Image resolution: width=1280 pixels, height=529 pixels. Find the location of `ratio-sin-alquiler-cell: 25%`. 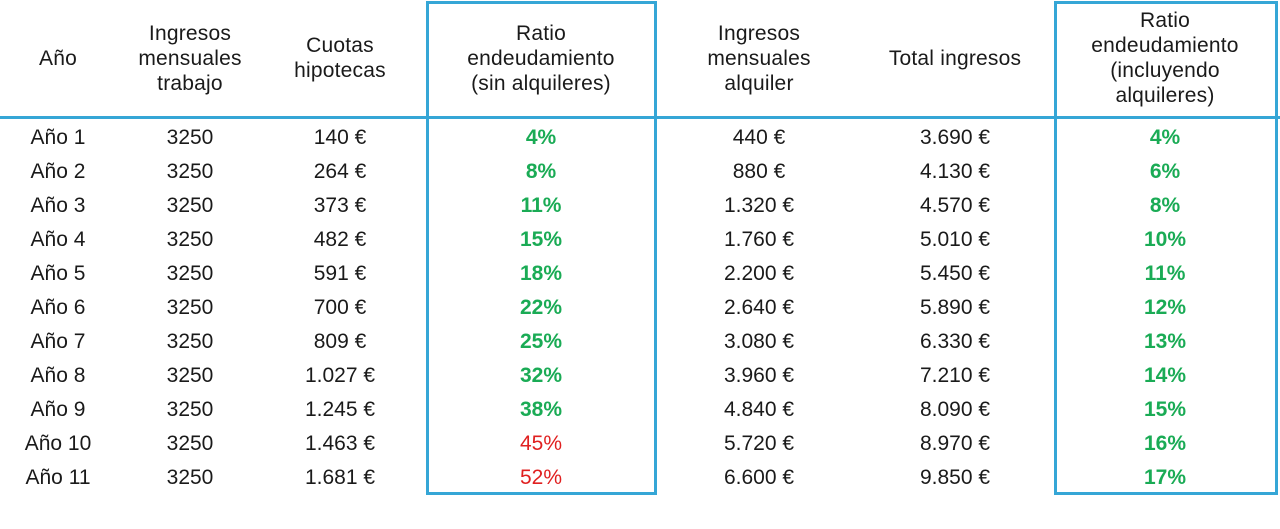

ratio-sin-alquiler-cell: 25% is located at coordinates (541, 341).